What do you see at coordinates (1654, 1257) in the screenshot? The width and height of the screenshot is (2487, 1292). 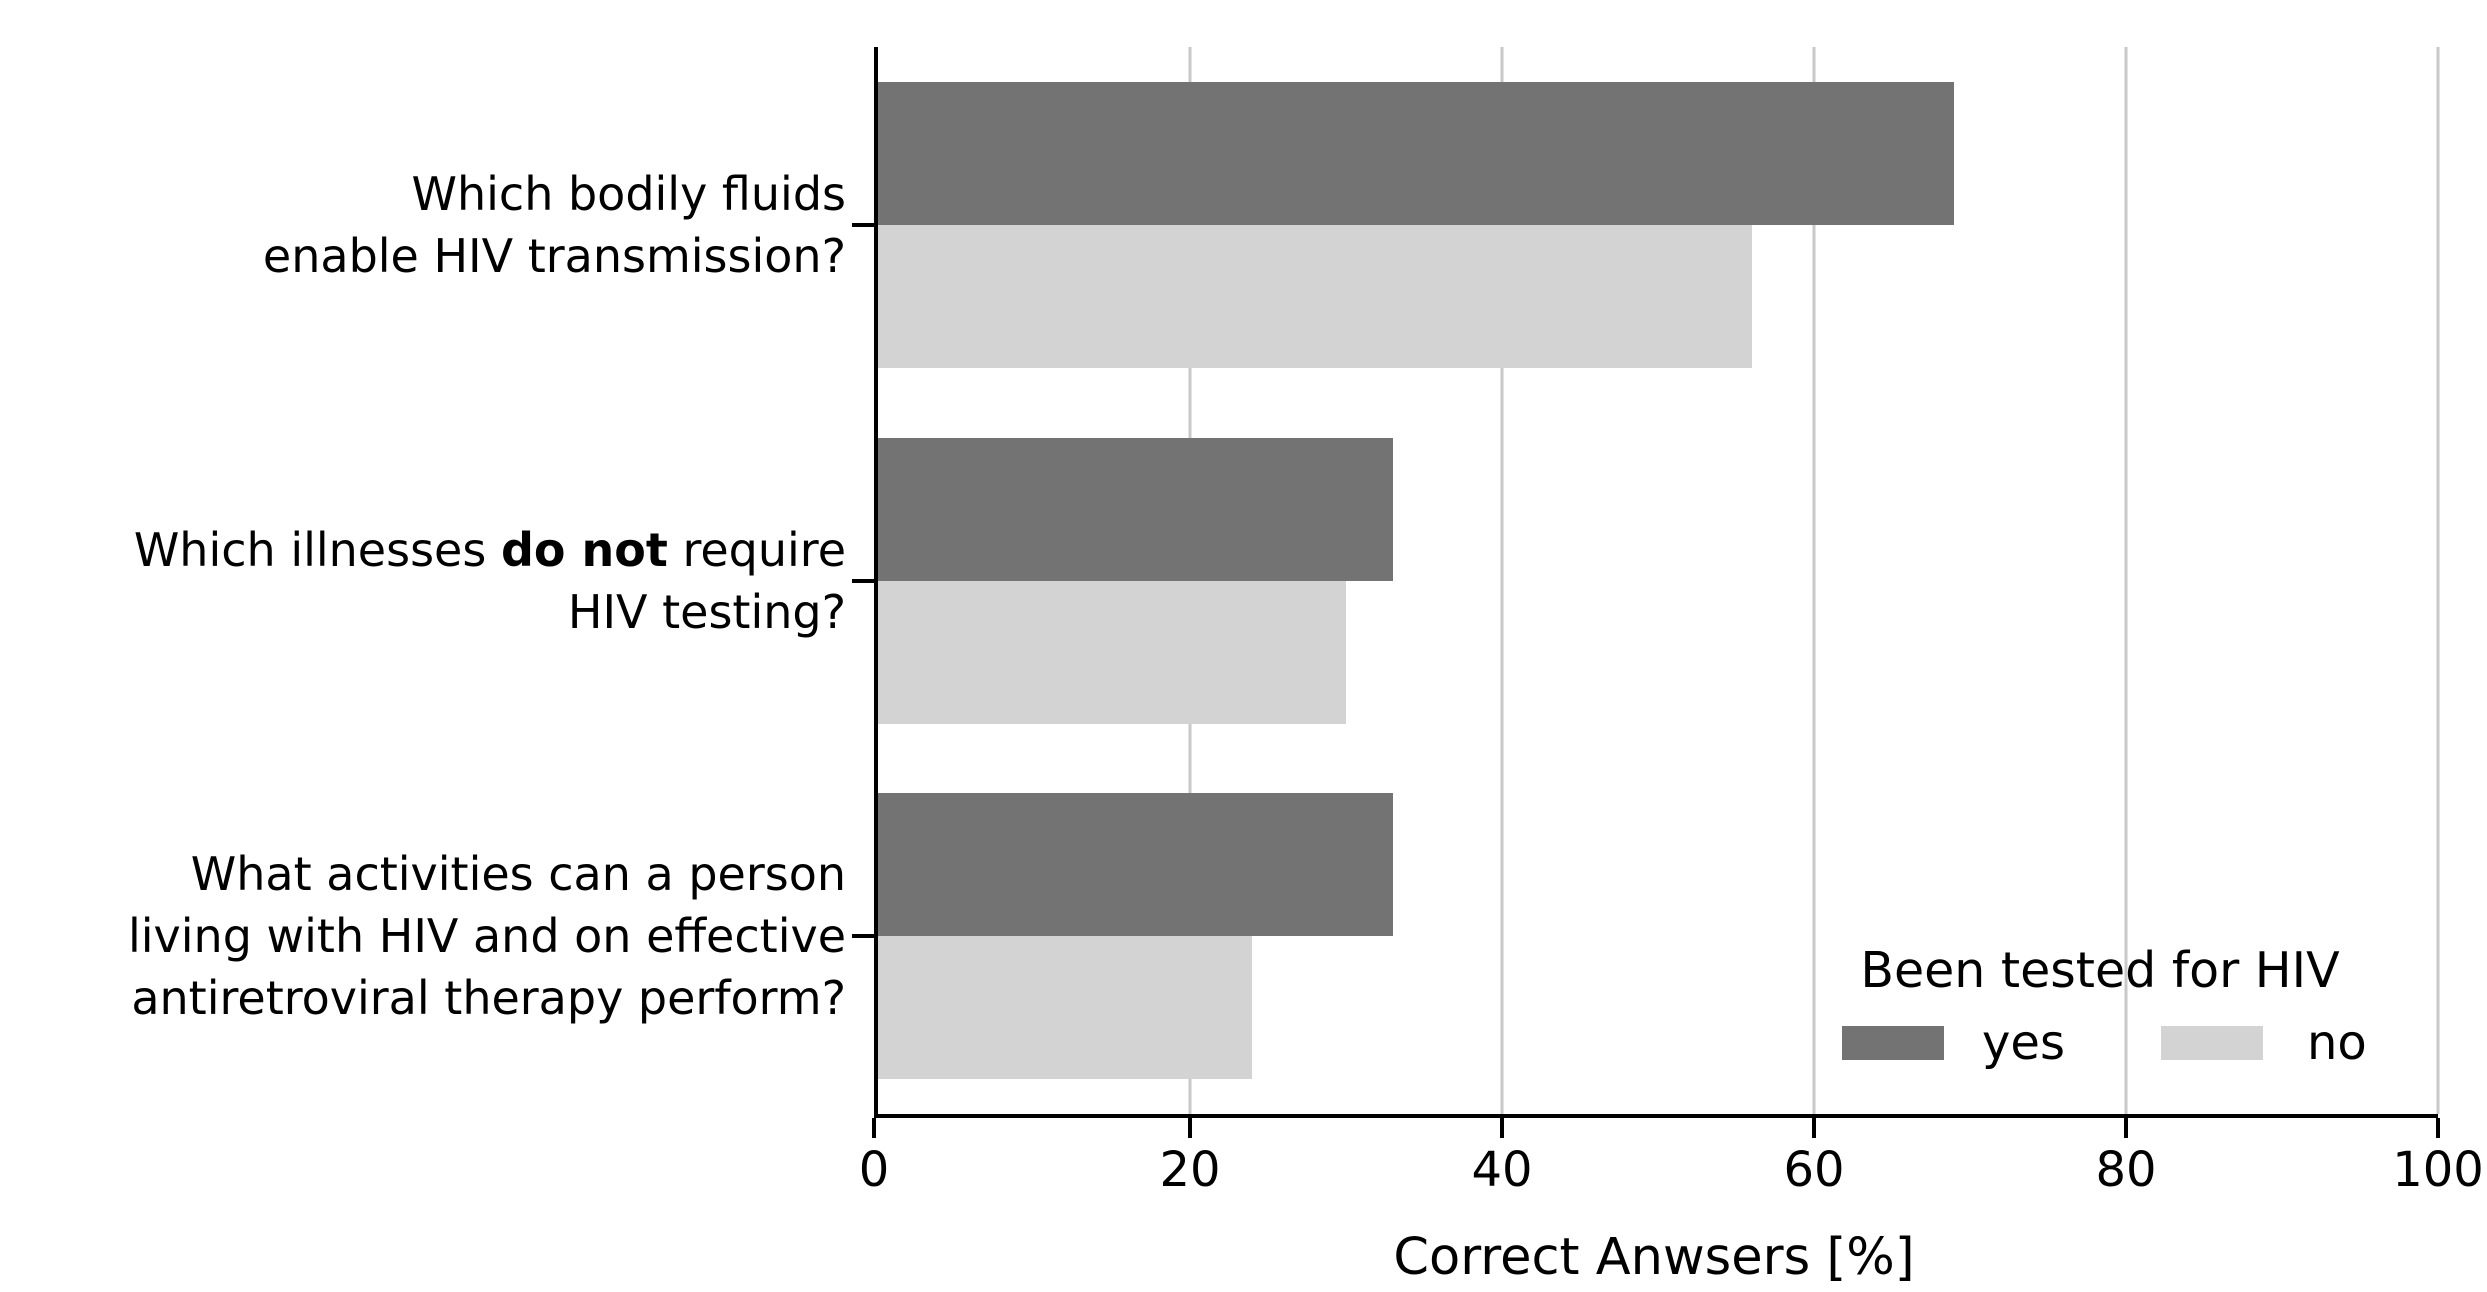 I see `x-axis-label: Correct Anwsers [%]` at bounding box center [1654, 1257].